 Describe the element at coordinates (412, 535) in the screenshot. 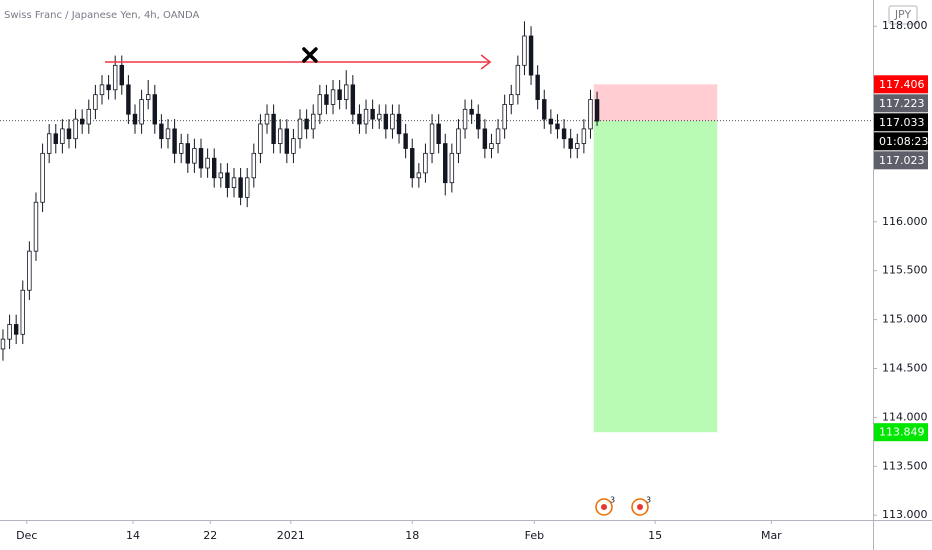

I see `x-tick-label: 18` at that location.